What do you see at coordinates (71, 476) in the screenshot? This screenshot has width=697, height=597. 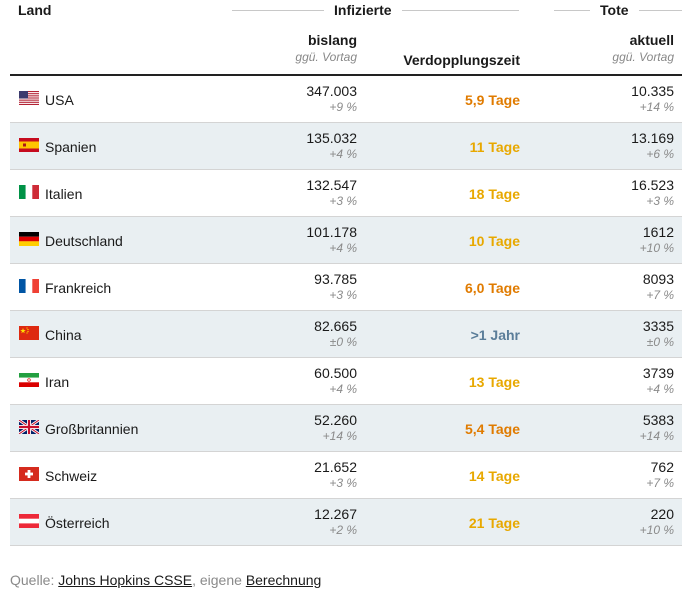 I see `country-name: Schweiz` at bounding box center [71, 476].